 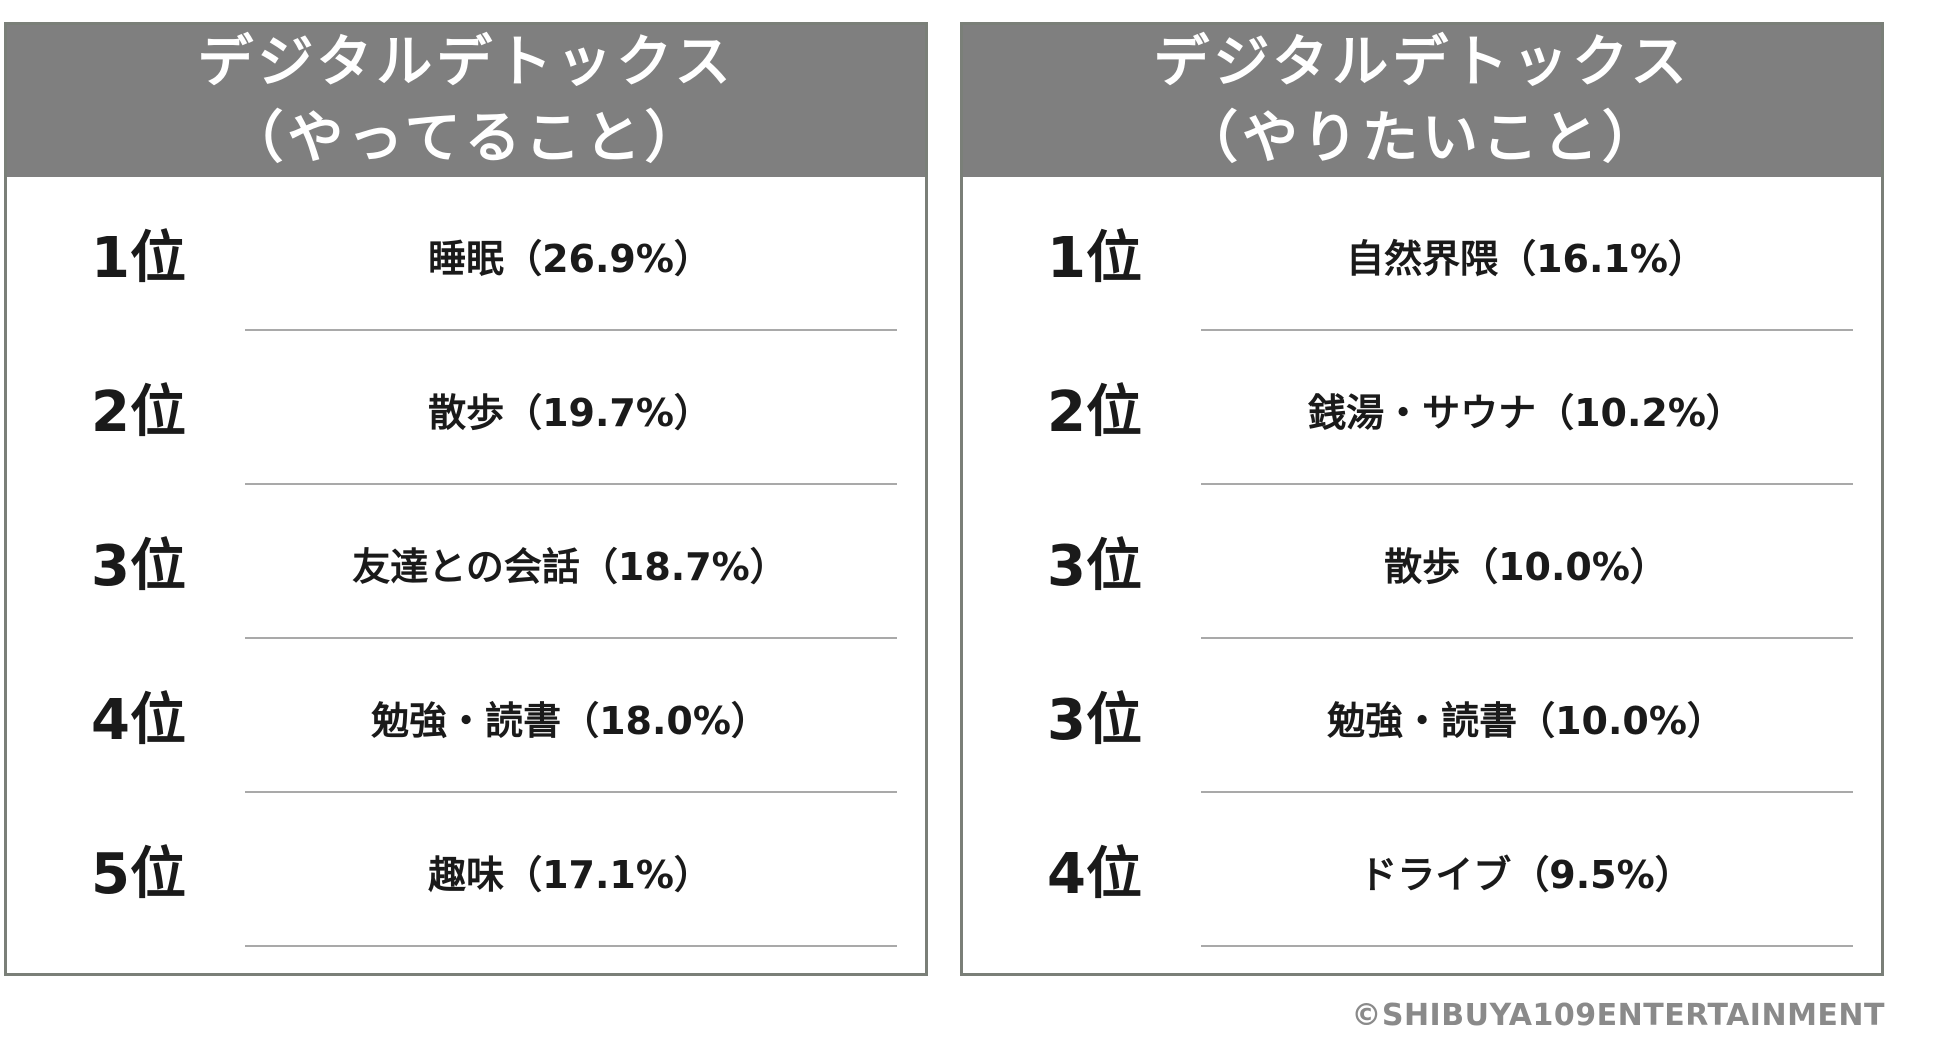 What do you see at coordinates (138, 874) in the screenshot?
I see `rank-label: 5位` at bounding box center [138, 874].